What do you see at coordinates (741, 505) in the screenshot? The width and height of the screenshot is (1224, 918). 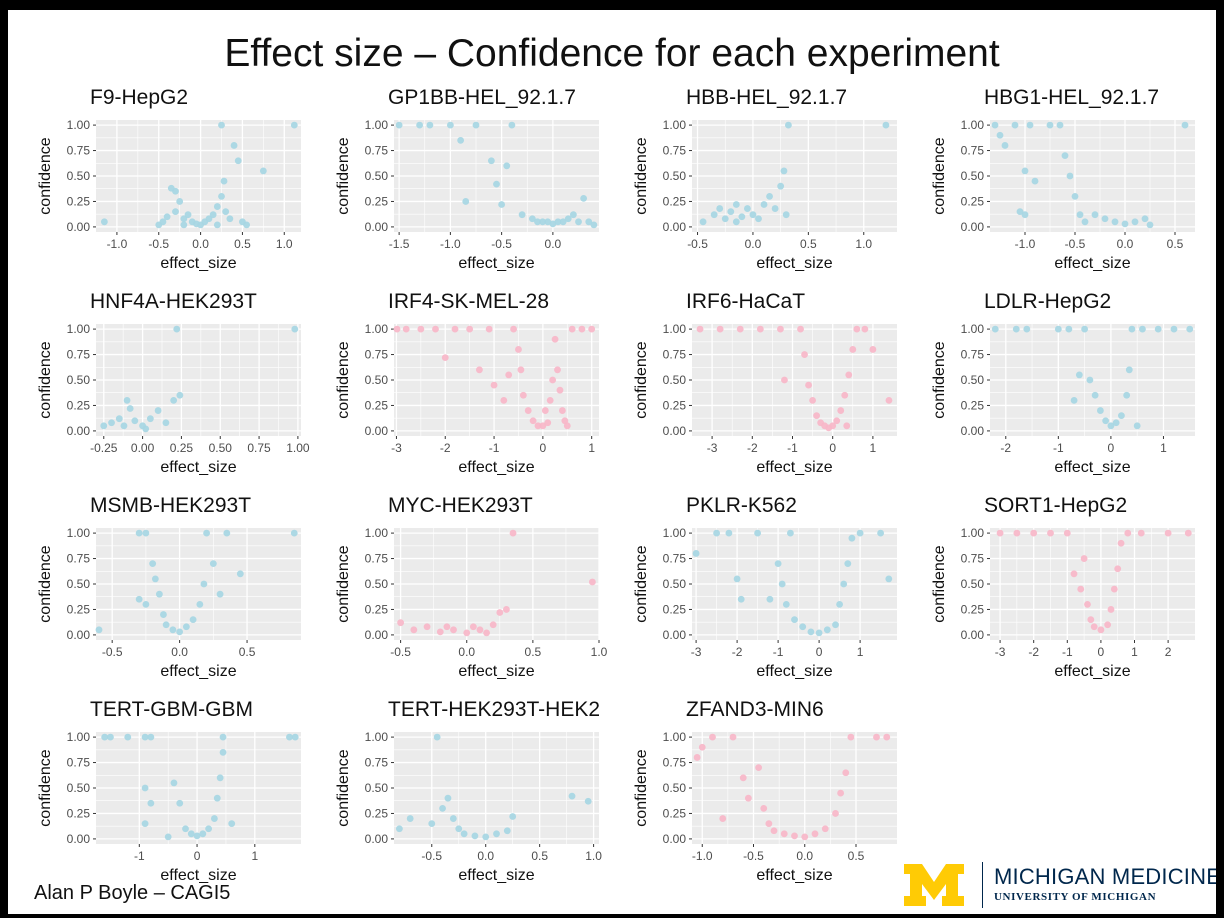 I see `panel-title: PKLR-K562` at bounding box center [741, 505].